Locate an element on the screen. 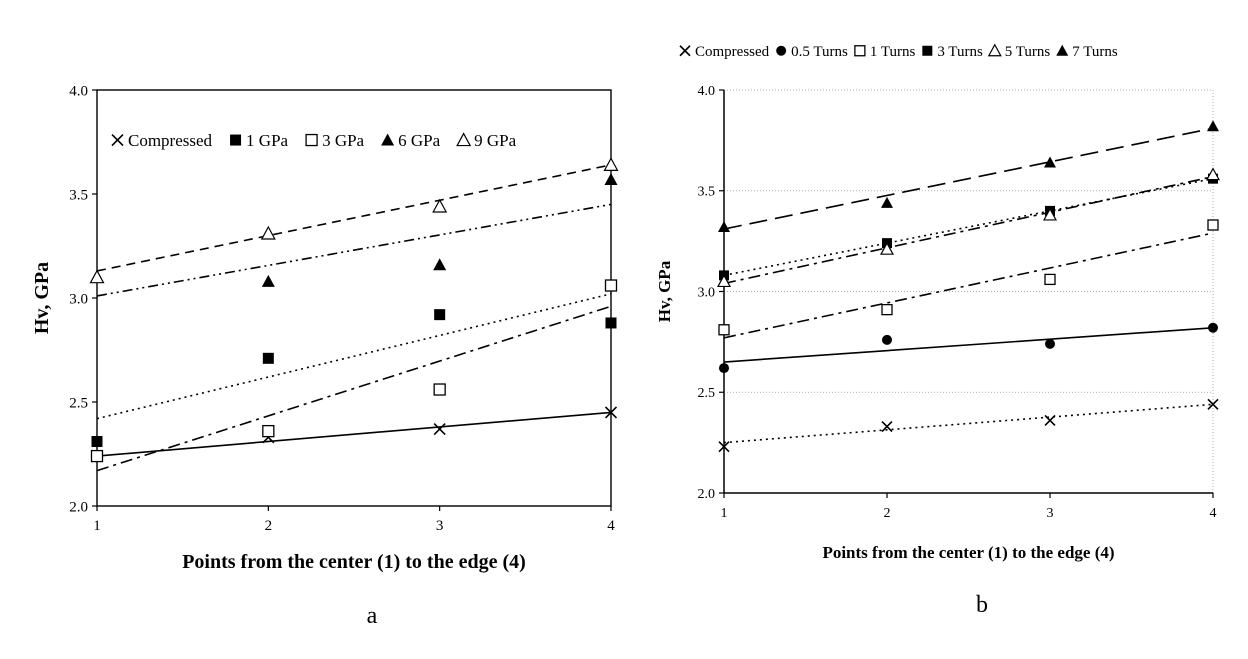 The image size is (1248, 659). legend-label: 1 GPa is located at coordinates (267, 140).